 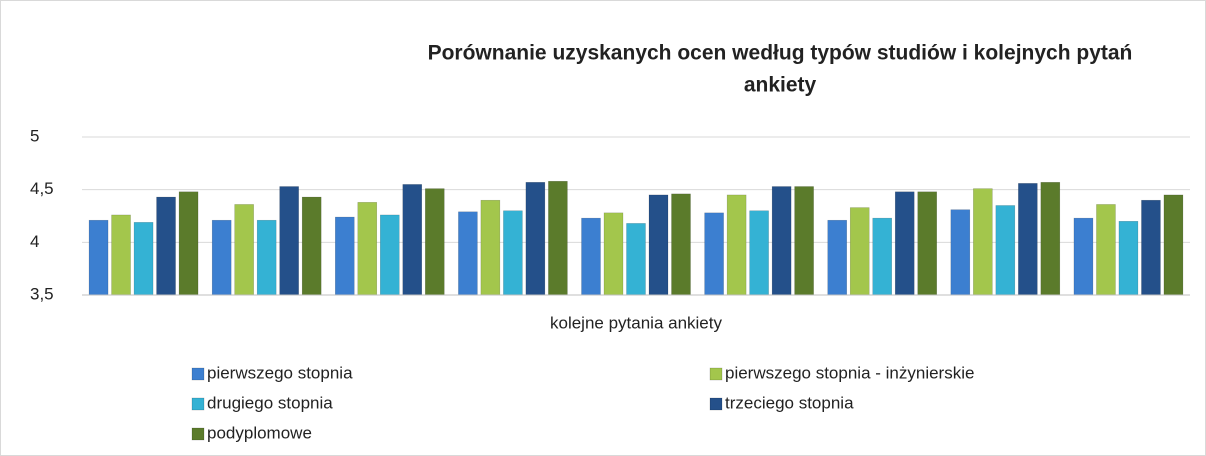 What do you see at coordinates (849, 372) in the screenshot?
I see `legend-label: pierwszego stopnia - inżynierskie` at bounding box center [849, 372].